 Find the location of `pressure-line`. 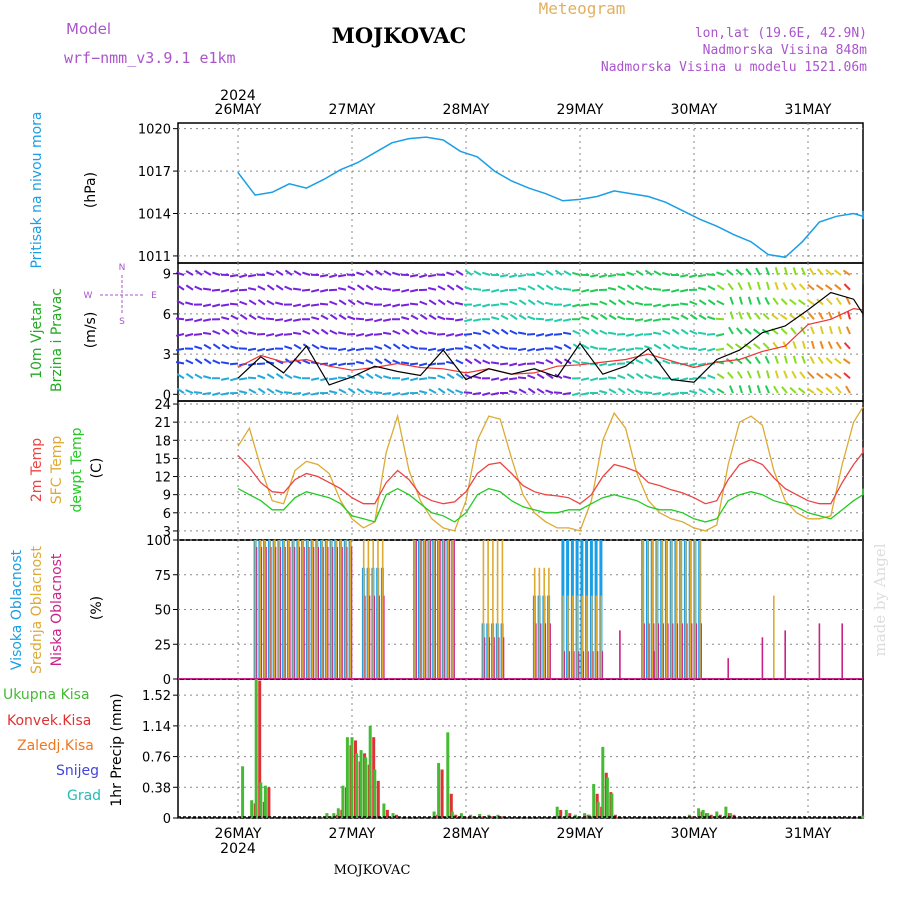

pressure-line is located at coordinates (550, 197).